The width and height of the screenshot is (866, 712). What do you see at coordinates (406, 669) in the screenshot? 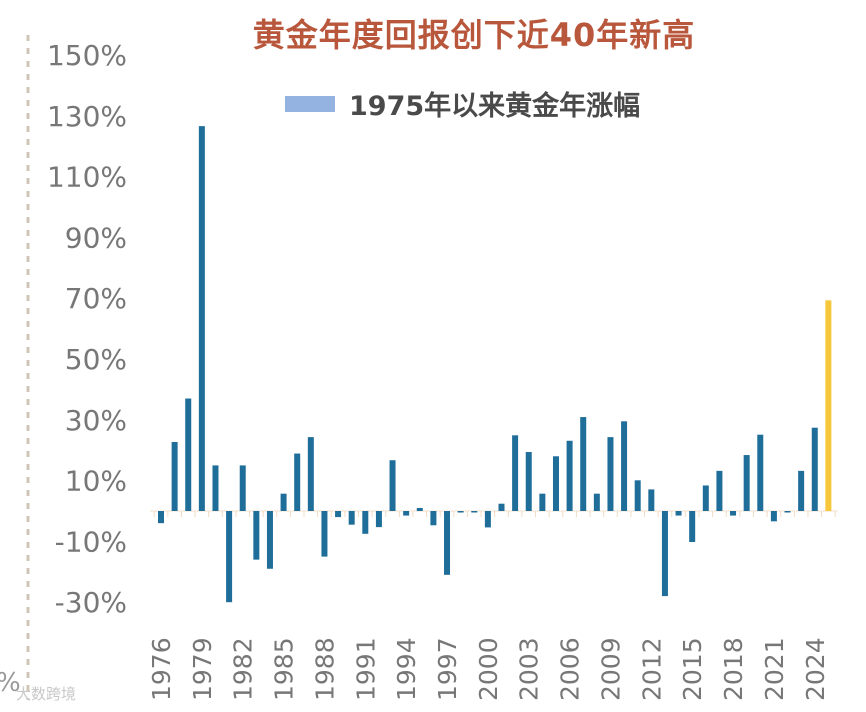
I see `x-tick-label: 1994` at bounding box center [406, 669].